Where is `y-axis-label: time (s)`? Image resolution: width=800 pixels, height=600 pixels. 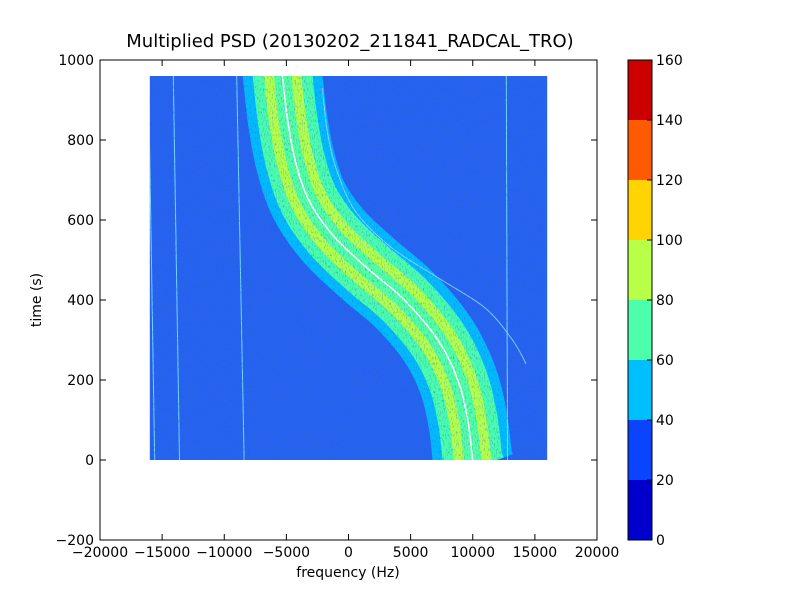 y-axis-label: time (s) is located at coordinates (37, 300).